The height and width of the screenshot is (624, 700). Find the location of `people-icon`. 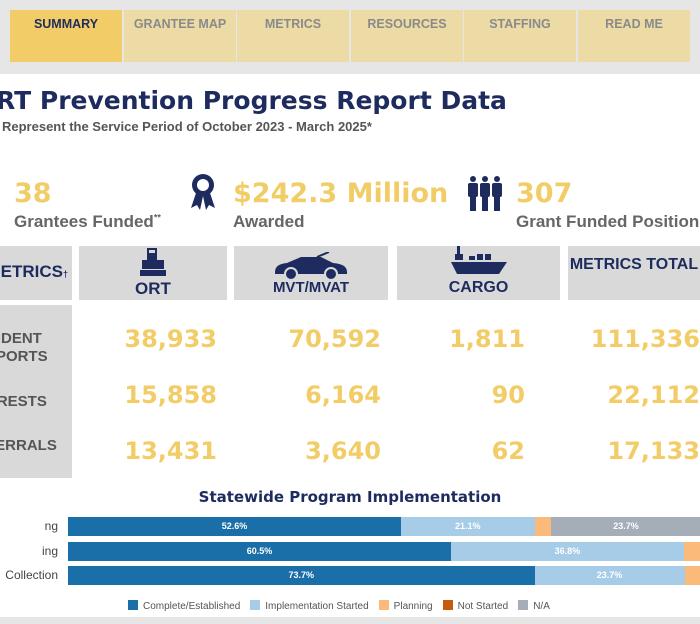

people-icon is located at coordinates (485, 193).